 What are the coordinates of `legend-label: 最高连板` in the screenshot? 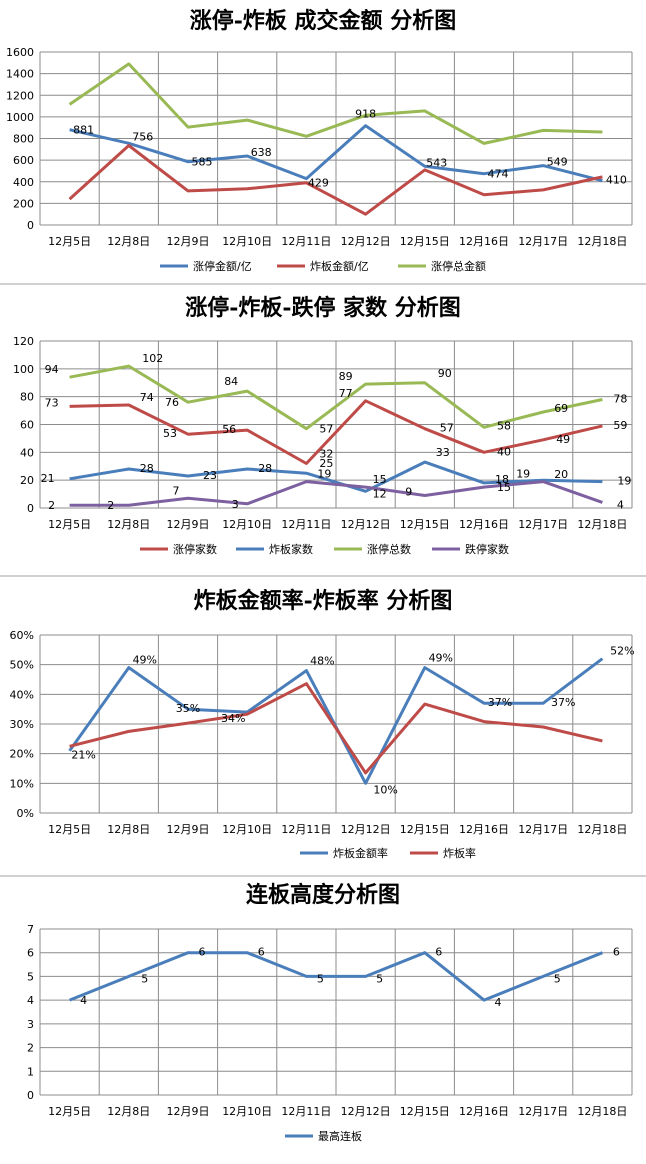 It's located at (340, 1136).